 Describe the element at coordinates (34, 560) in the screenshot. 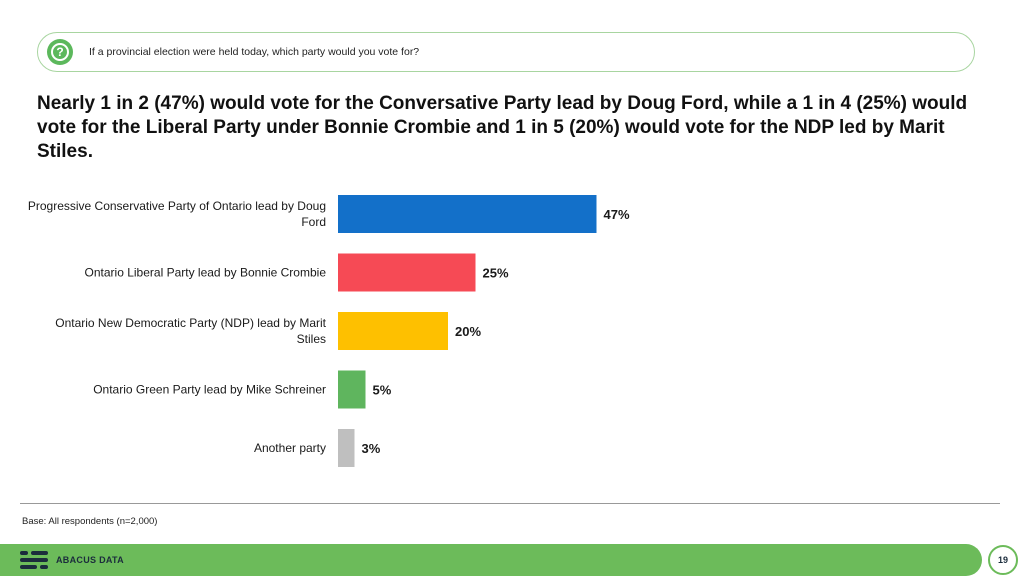

I see `abacus-logo-icon` at that location.